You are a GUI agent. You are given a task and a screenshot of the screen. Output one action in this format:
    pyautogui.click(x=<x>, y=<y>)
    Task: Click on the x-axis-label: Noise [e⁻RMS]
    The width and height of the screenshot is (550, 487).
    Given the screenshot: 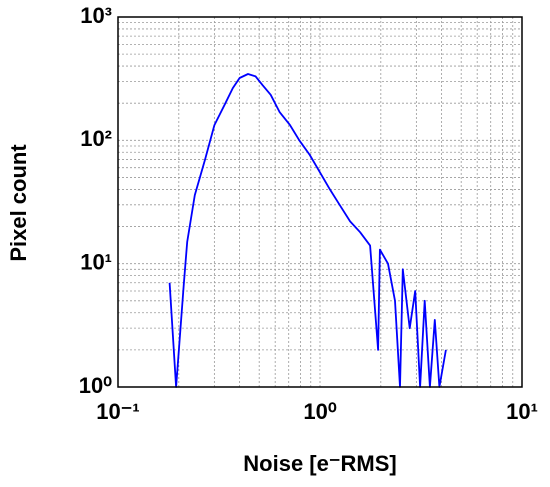 What is the action you would take?
    pyautogui.click(x=319, y=463)
    